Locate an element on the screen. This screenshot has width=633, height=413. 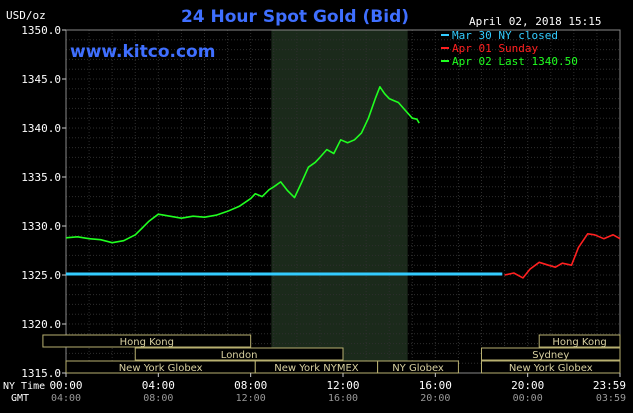
session-box-label: London is located at coordinates (239, 355).